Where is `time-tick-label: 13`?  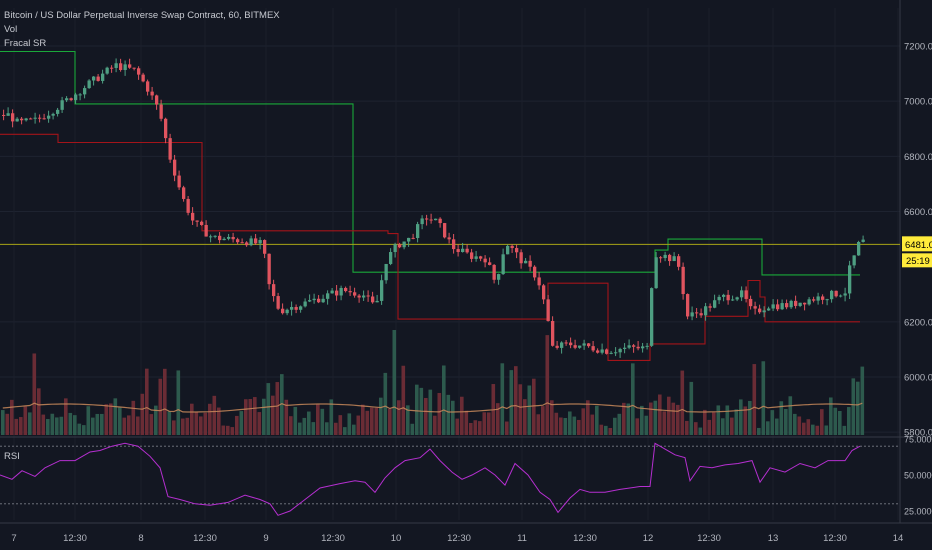 time-tick-label: 13 is located at coordinates (773, 538).